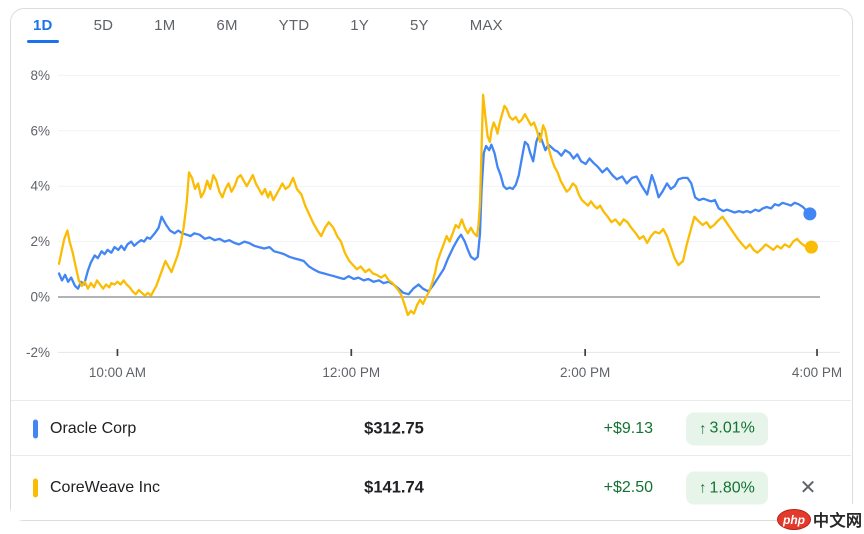 This screenshot has width=864, height=534. What do you see at coordinates (164, 27) in the screenshot?
I see `tab-1m: 1M` at bounding box center [164, 27].